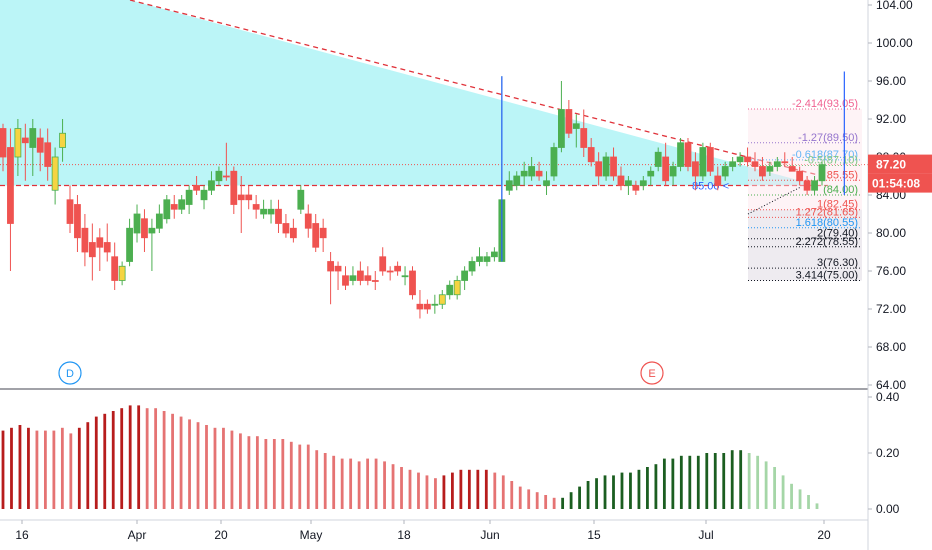  What do you see at coordinates (825, 155) in the screenshot?
I see `fib-level-label: -0.618(87.70)` at bounding box center [825, 155].